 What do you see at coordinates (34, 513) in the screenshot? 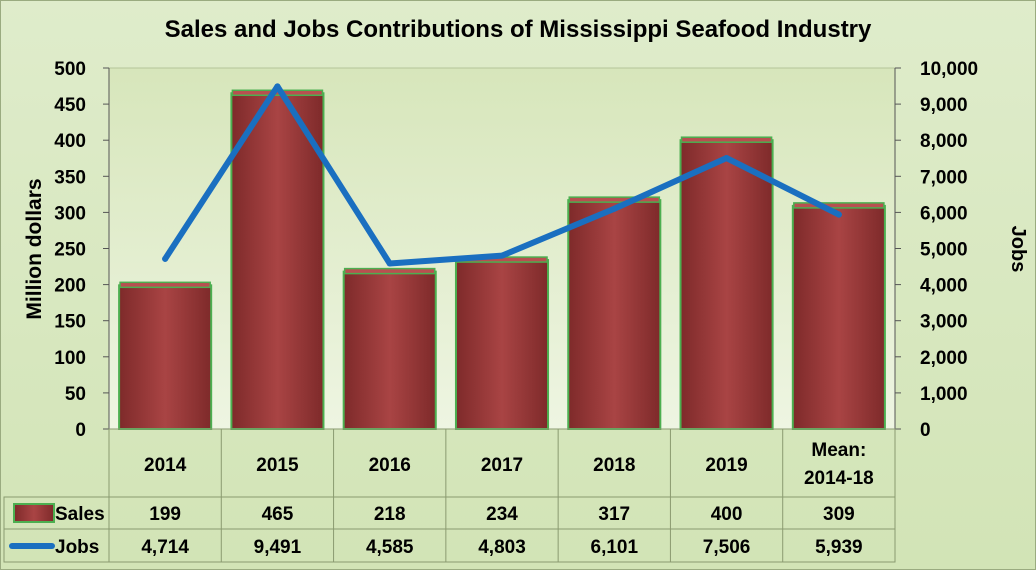
I see `legend-key-sales` at bounding box center [34, 513].